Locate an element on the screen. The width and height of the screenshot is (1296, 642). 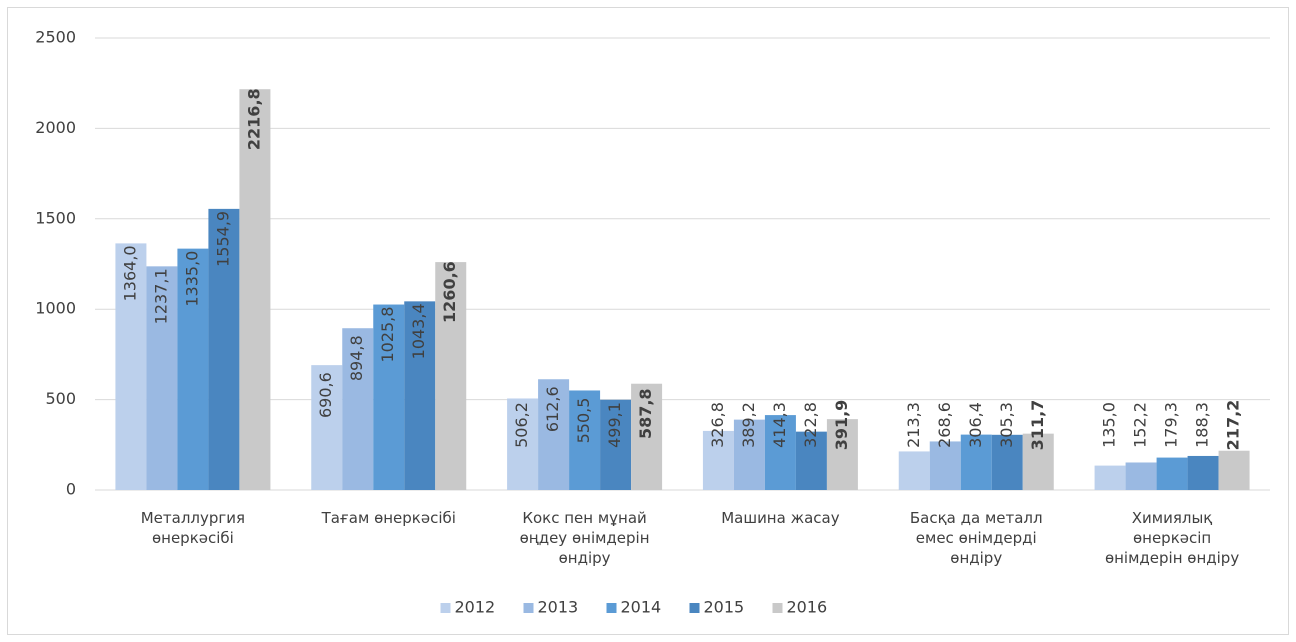
data-label: 690,6 is located at coordinates (325, 395).